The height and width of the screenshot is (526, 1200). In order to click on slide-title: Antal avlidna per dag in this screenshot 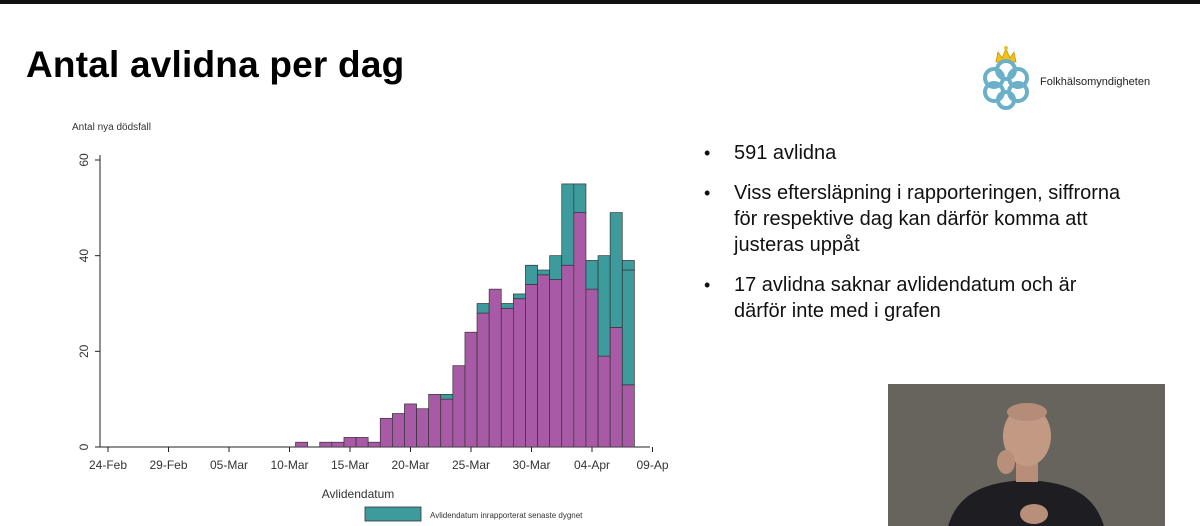, I will do `click(215, 64)`.